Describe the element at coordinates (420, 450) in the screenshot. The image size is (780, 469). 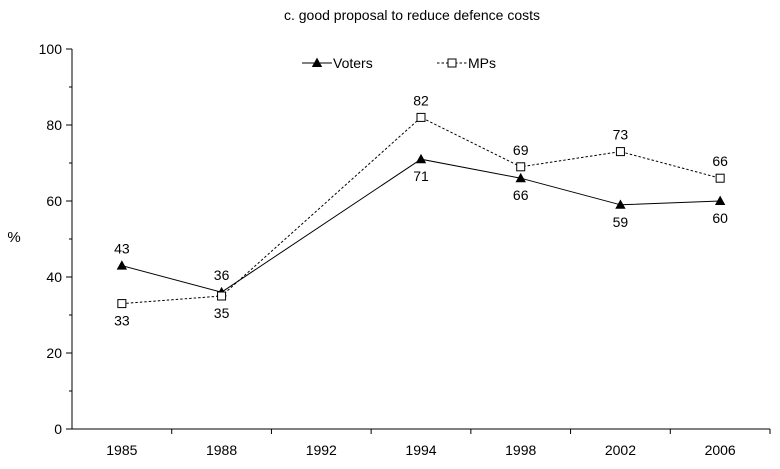
I see `x-tick-label: 1994` at that location.